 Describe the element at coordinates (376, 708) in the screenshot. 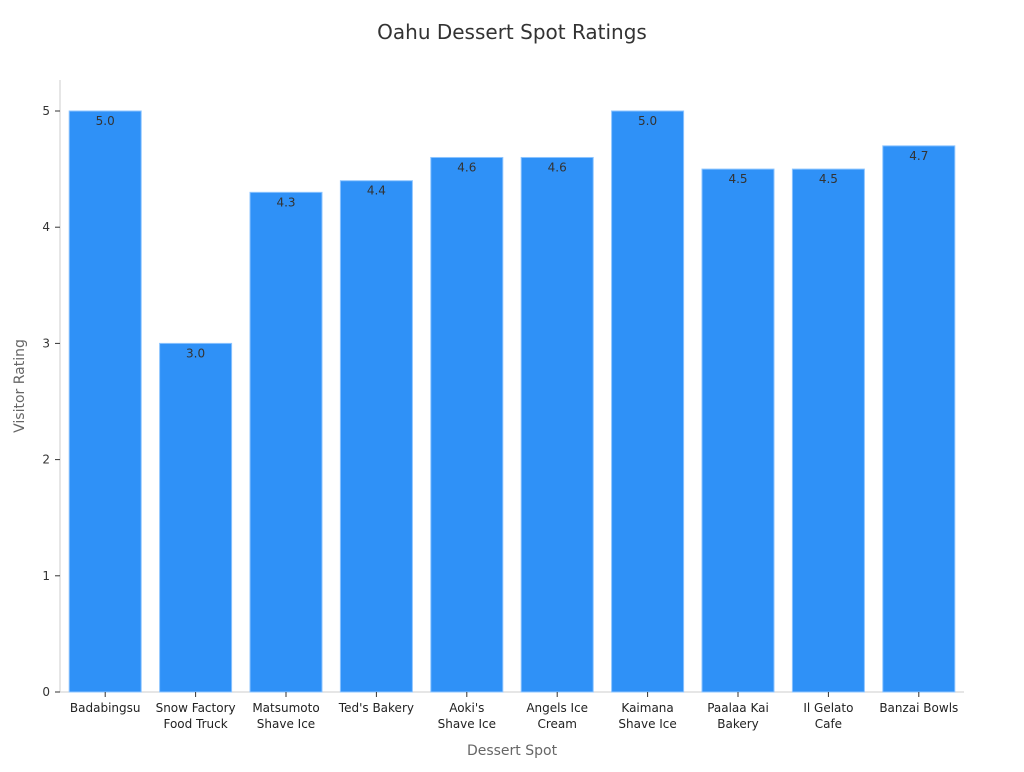

I see `x-tick-label: Ted's Bakery` at that location.